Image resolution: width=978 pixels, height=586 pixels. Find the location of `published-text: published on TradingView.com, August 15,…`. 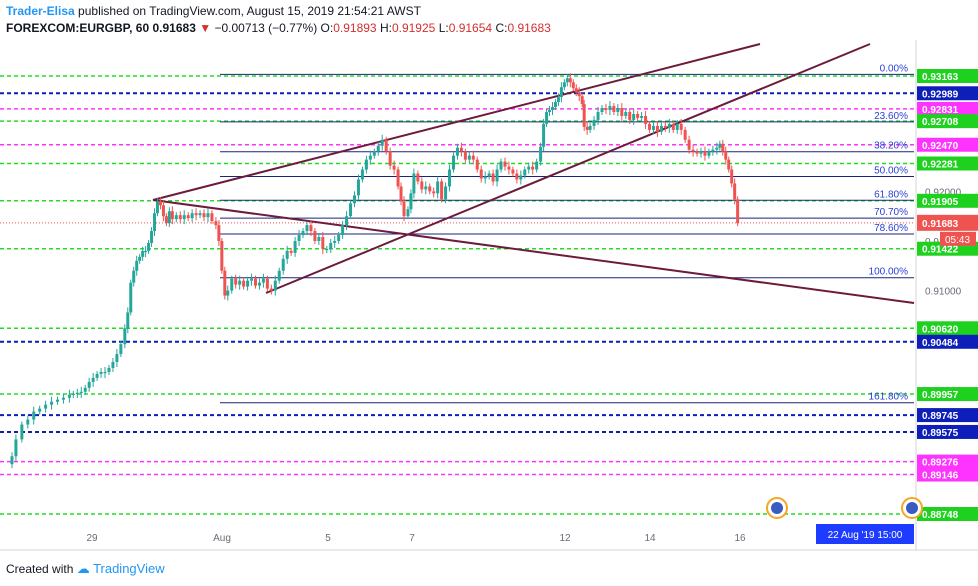

published-text: published on TradingView.com, August 15,… is located at coordinates (249, 11).